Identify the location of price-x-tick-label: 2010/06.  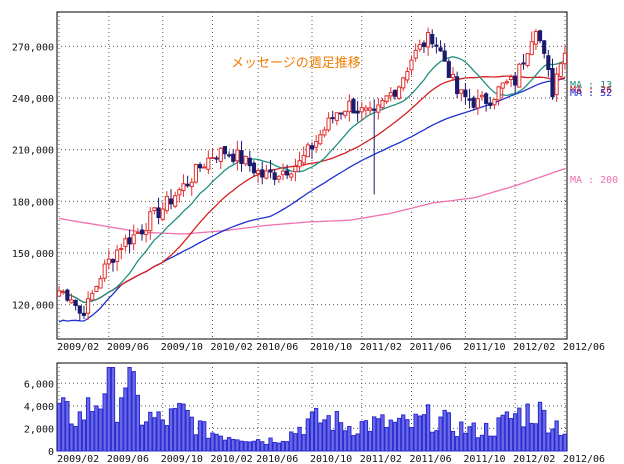
(277, 347).